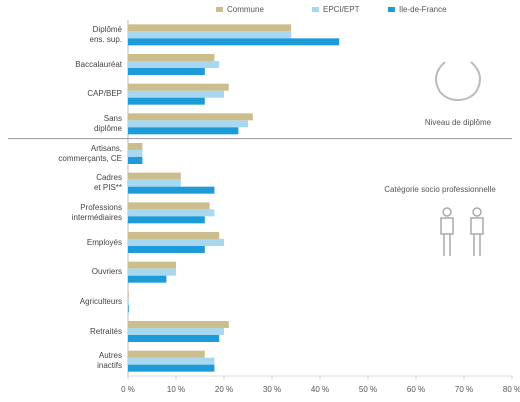  What do you see at coordinates (98, 64) in the screenshot?
I see `y-tick-label: Baccalauréat` at bounding box center [98, 64].